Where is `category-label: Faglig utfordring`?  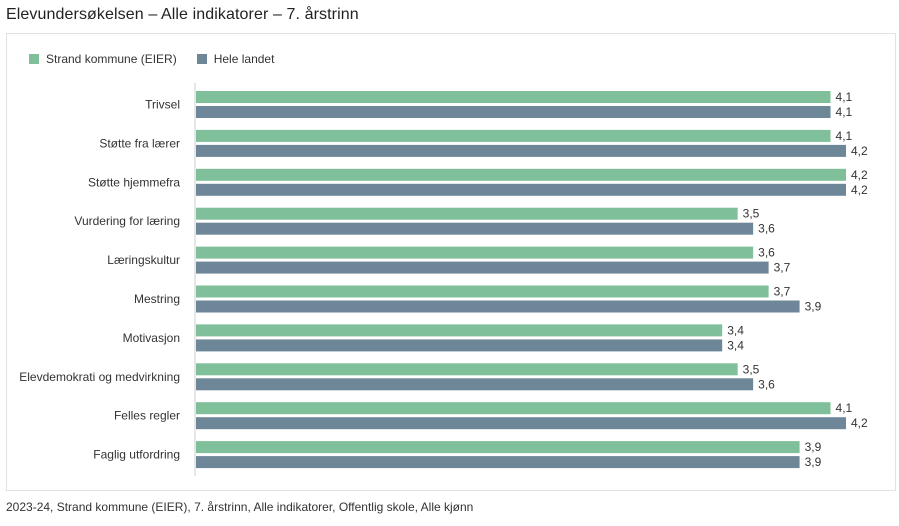 category-label: Faglig utfordring is located at coordinates (136, 455).